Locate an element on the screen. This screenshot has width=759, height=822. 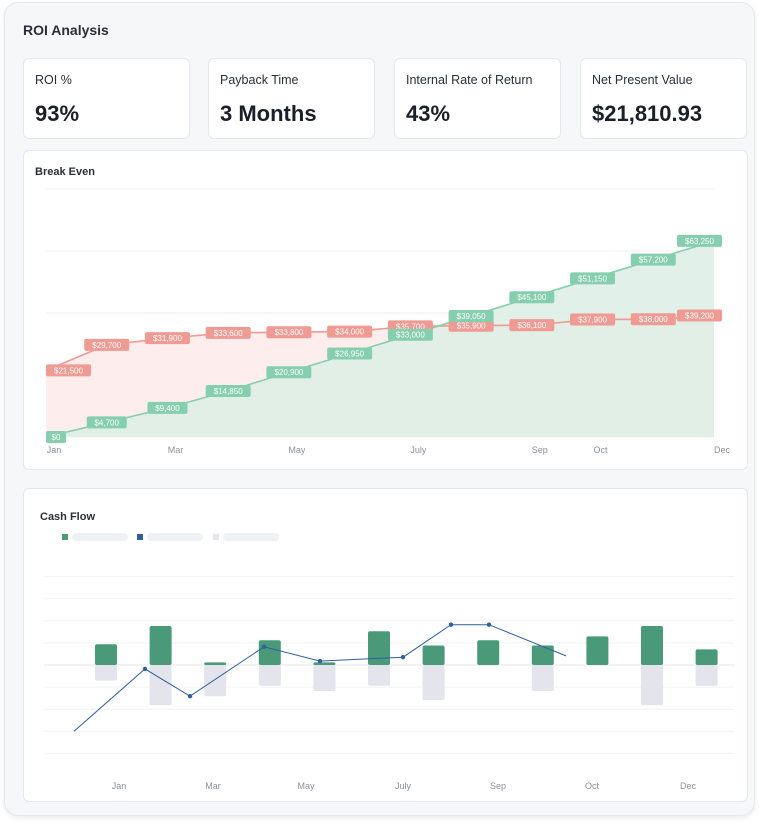
data-label-return: $51,150 is located at coordinates (593, 278).